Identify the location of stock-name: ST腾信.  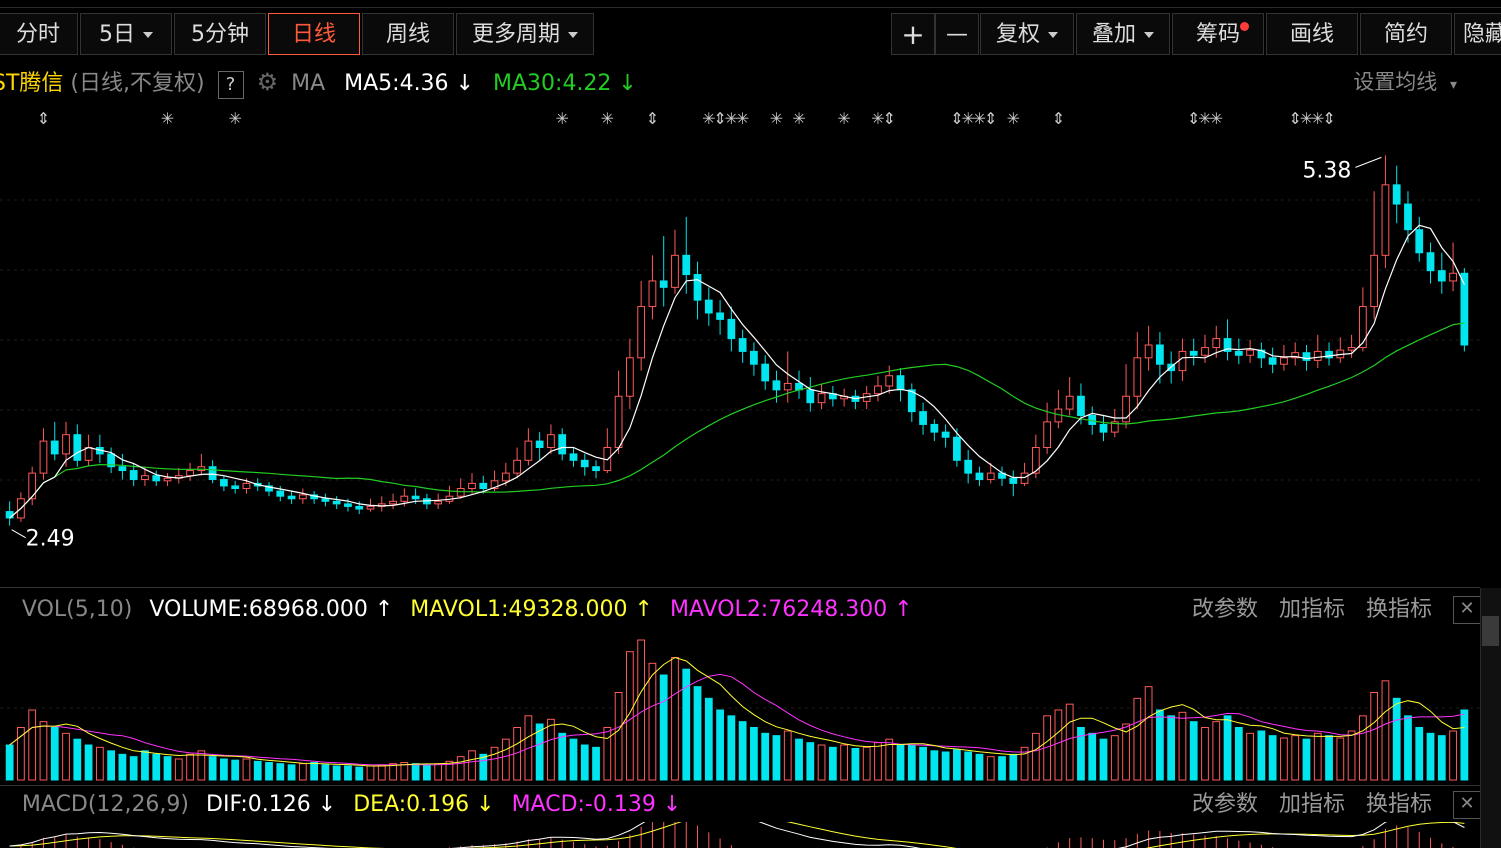
(32, 83).